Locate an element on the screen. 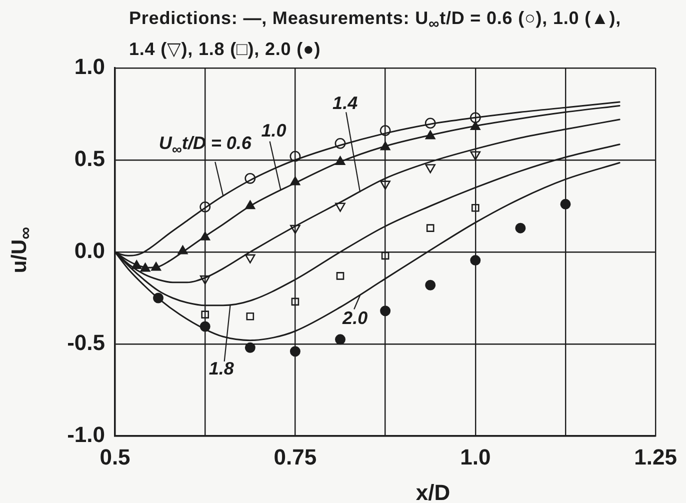  annotation: 1.8 is located at coordinates (221, 368).